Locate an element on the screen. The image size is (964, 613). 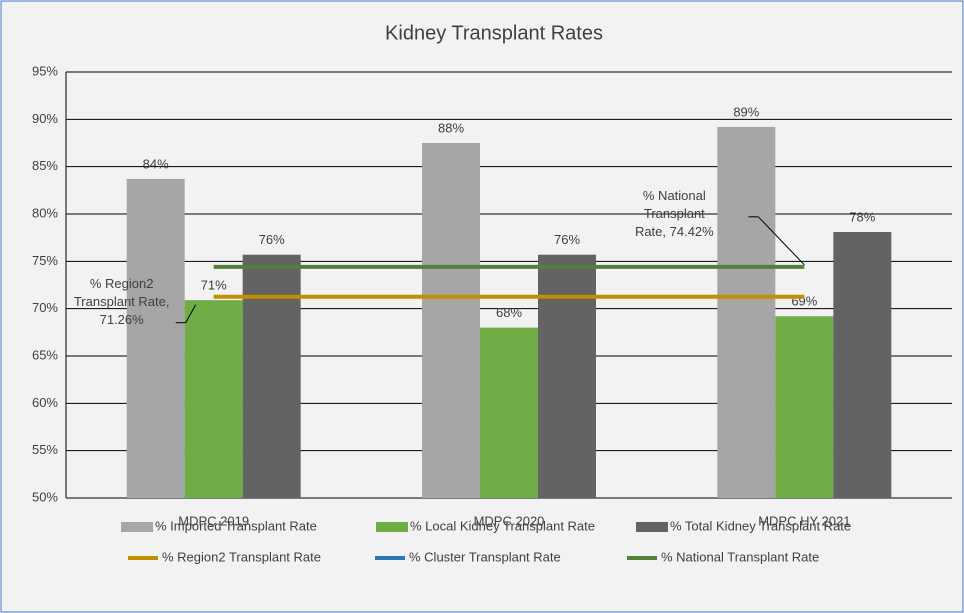
legend-label: % Imported Transplant Rate is located at coordinates (236, 525).